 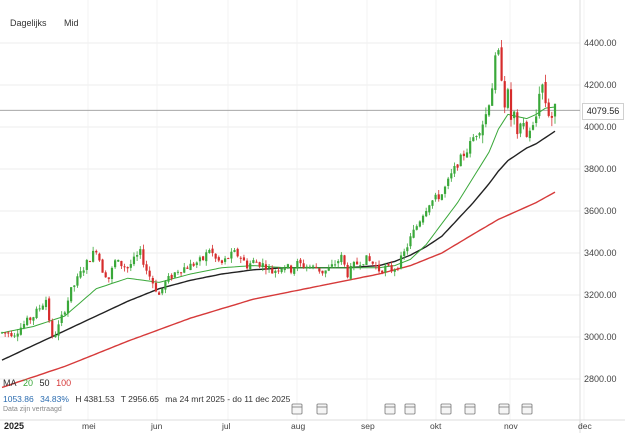 What do you see at coordinates (600, 127) in the screenshot?
I see `y-tick-label: 4000.00` at bounding box center [600, 127].